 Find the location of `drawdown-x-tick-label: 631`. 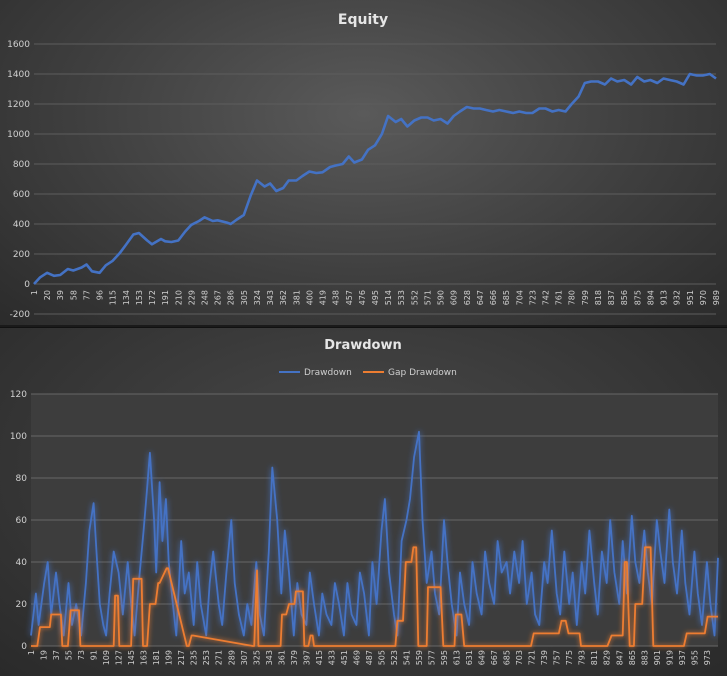

drawdown-x-tick-label: 631 is located at coordinates (469, 657).